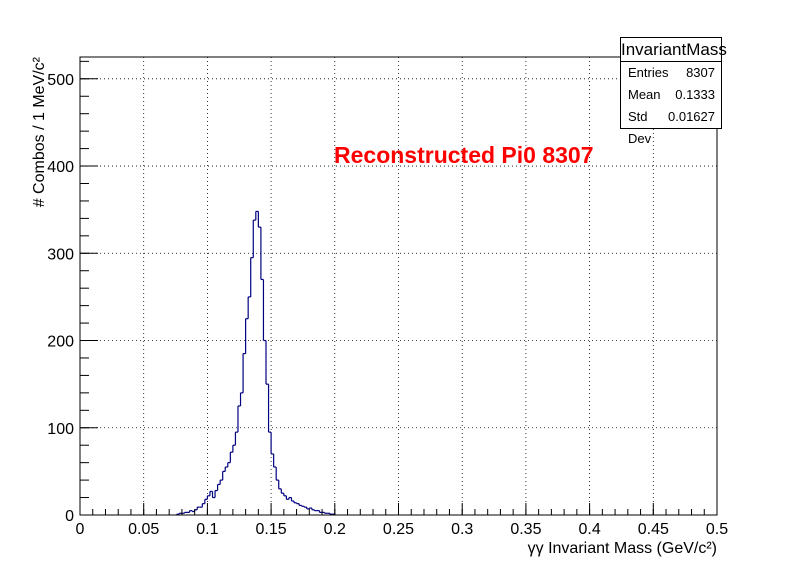  I want to click on x-axis-label: γγ Invariant Mass (GeV/c²), so click(622, 548).